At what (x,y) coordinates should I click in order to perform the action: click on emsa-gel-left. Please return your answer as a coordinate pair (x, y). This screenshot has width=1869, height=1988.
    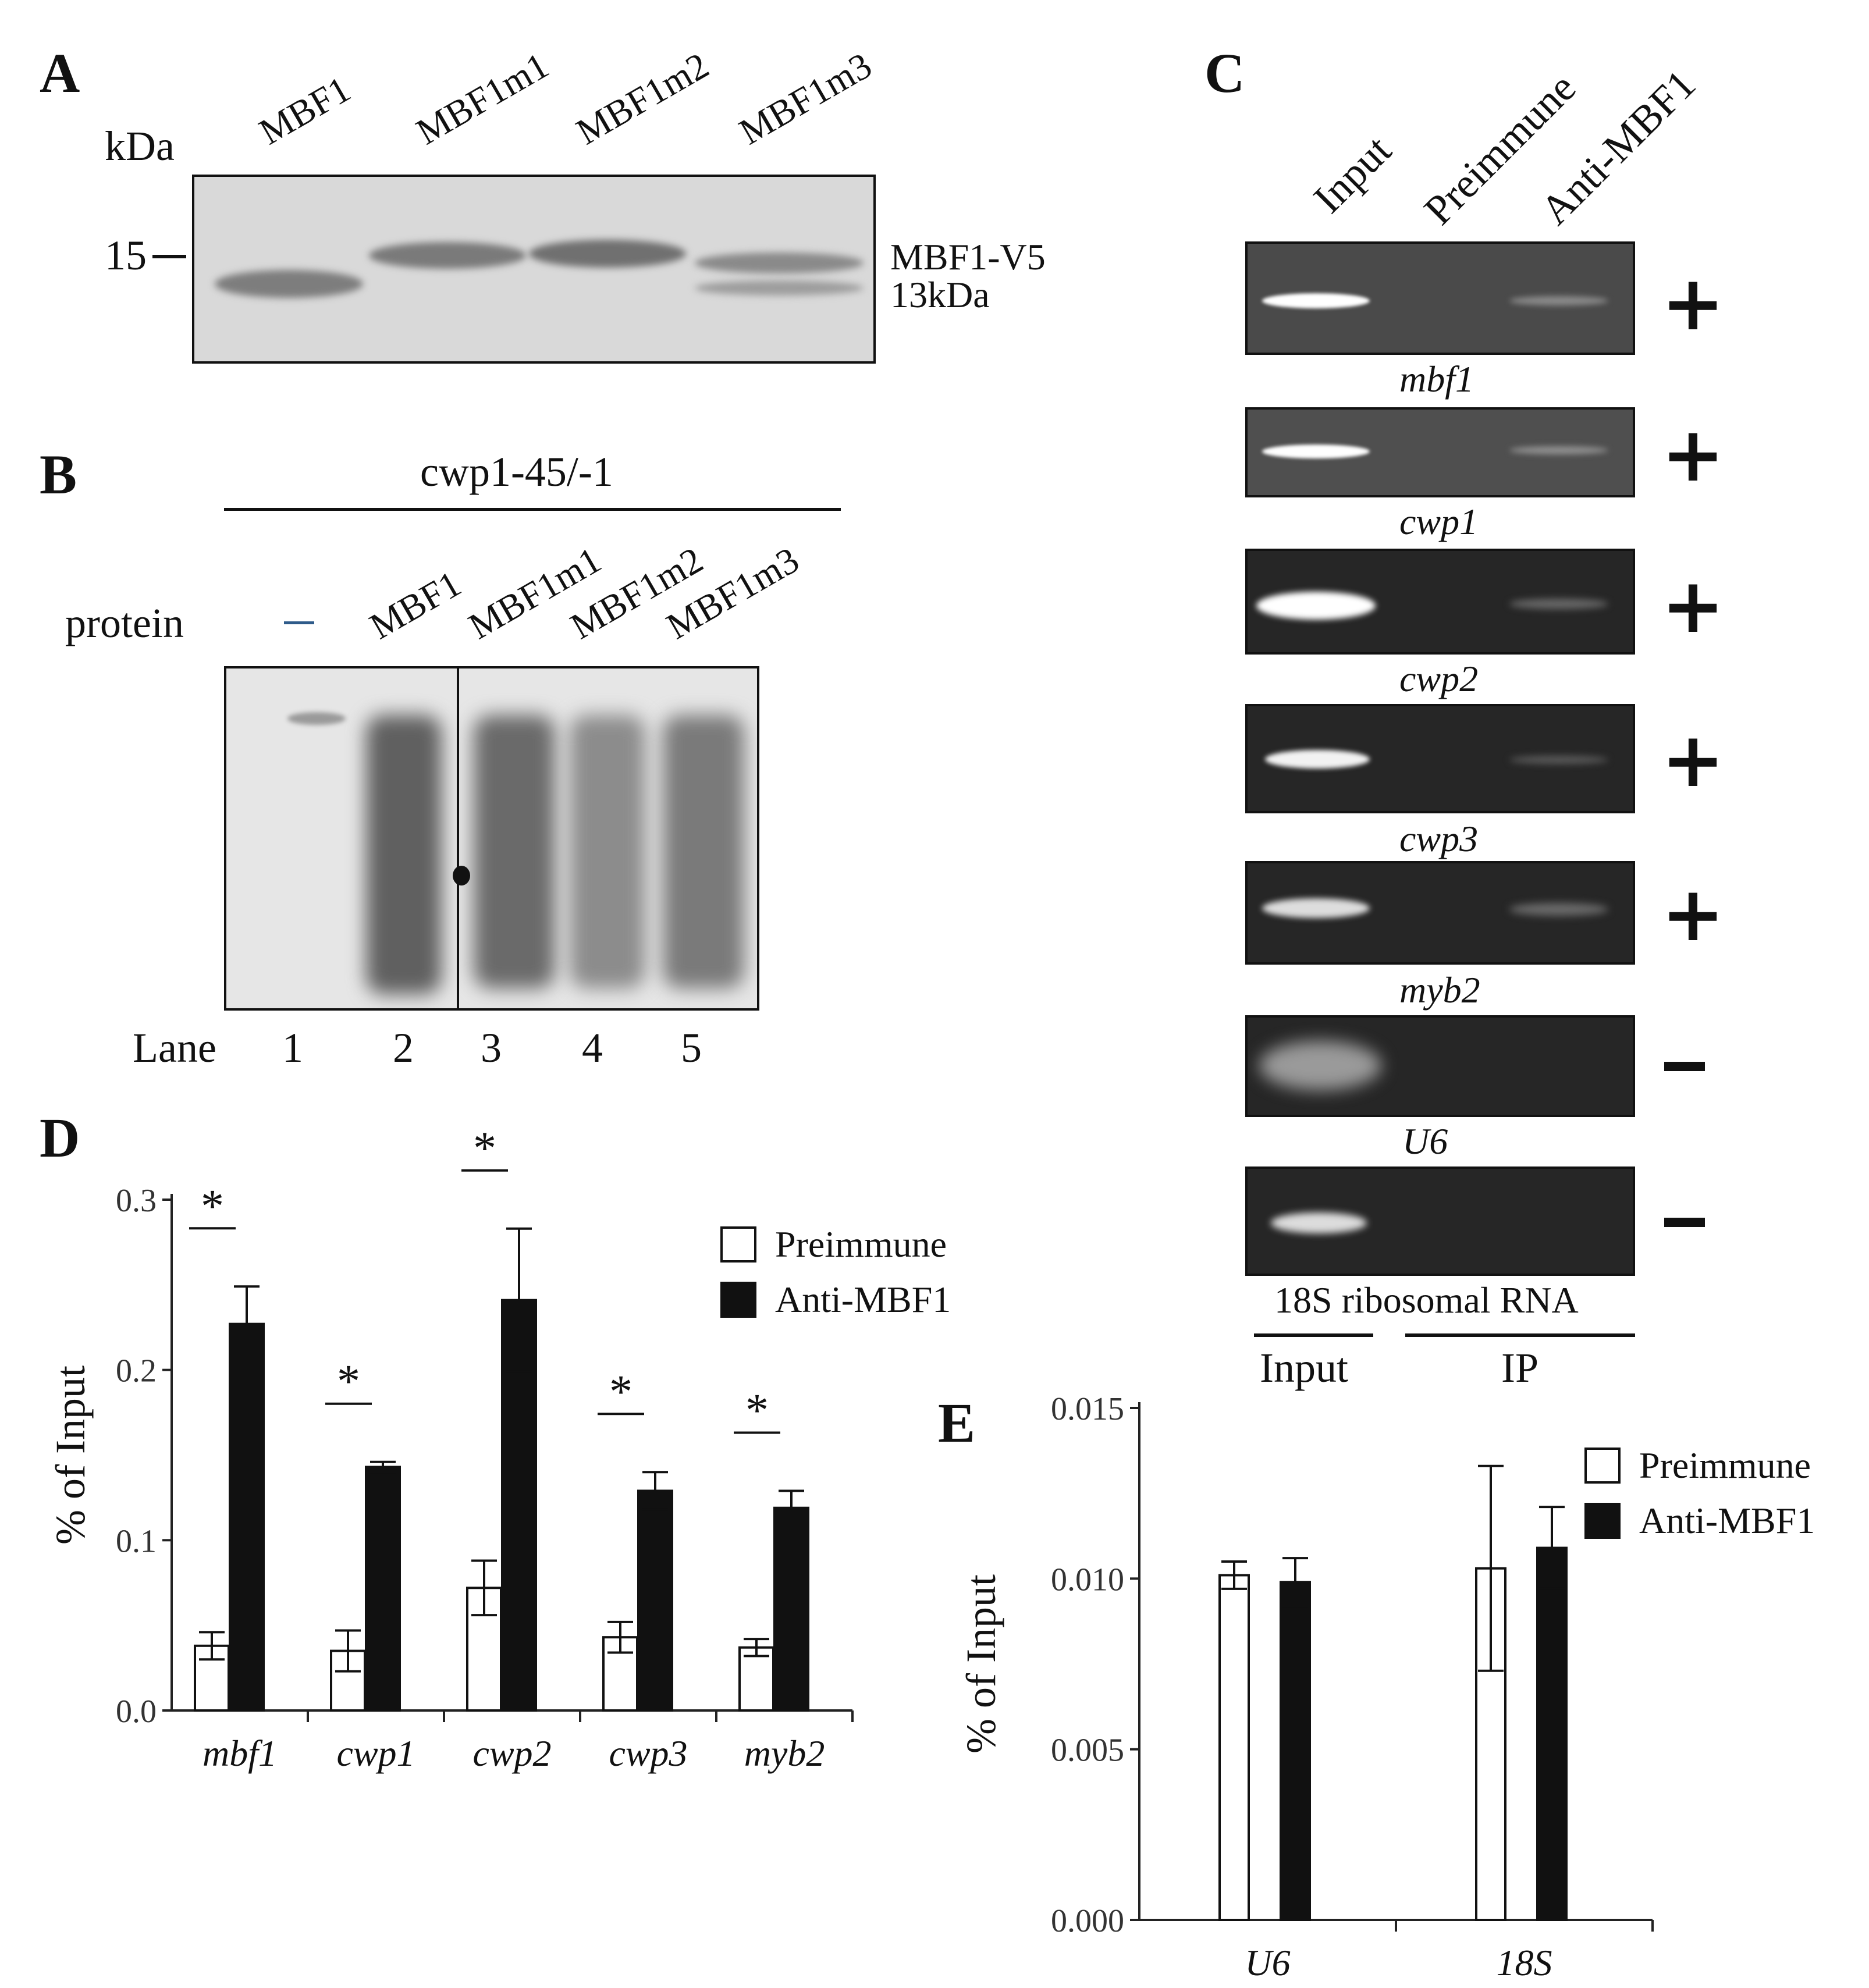
    Looking at the image, I should click on (341, 838).